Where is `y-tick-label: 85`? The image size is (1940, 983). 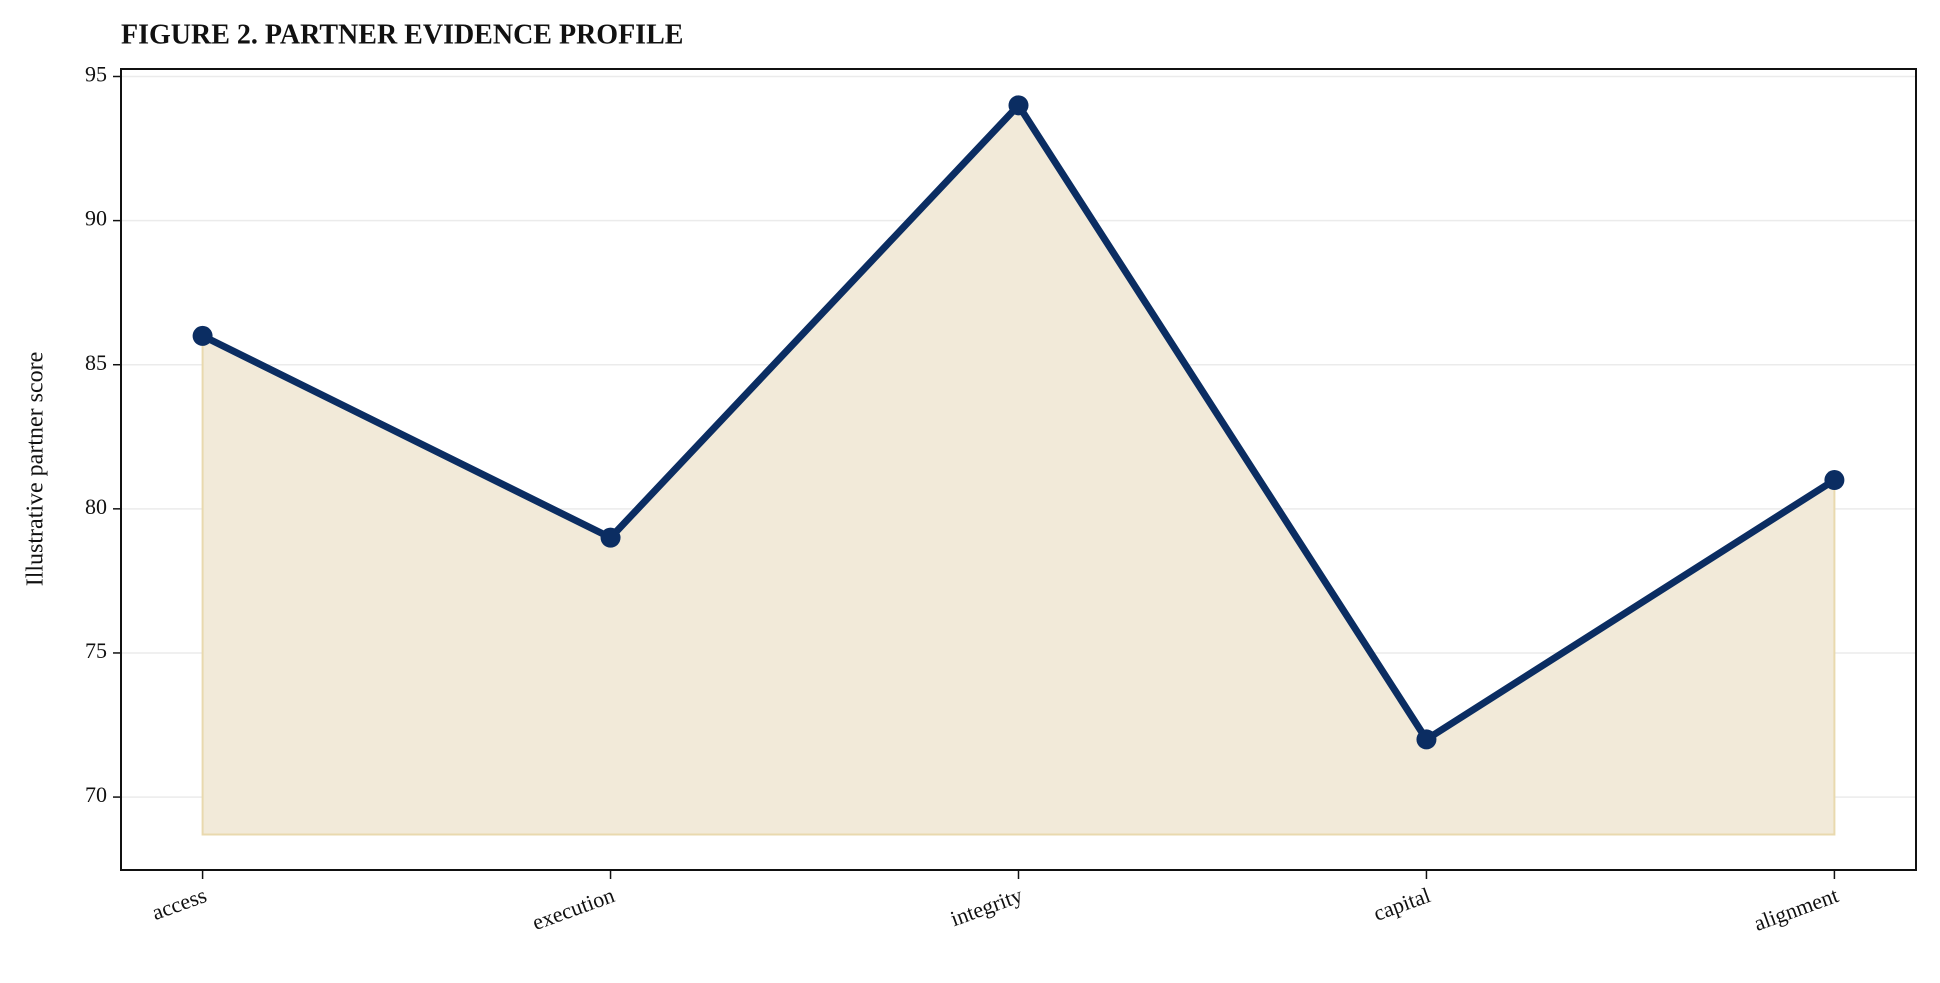 y-tick-label: 85 is located at coordinates (96, 362).